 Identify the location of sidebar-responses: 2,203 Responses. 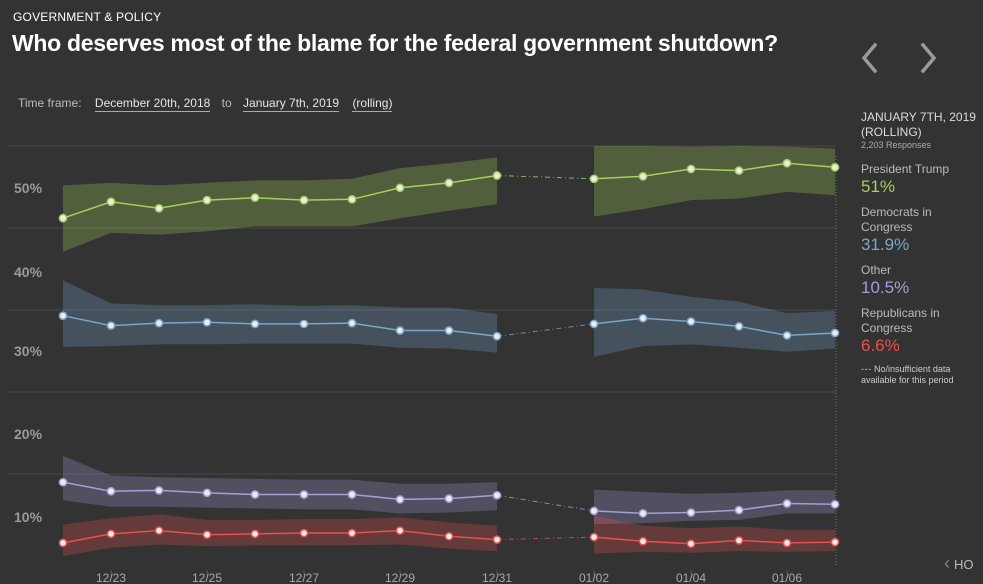
(896, 145).